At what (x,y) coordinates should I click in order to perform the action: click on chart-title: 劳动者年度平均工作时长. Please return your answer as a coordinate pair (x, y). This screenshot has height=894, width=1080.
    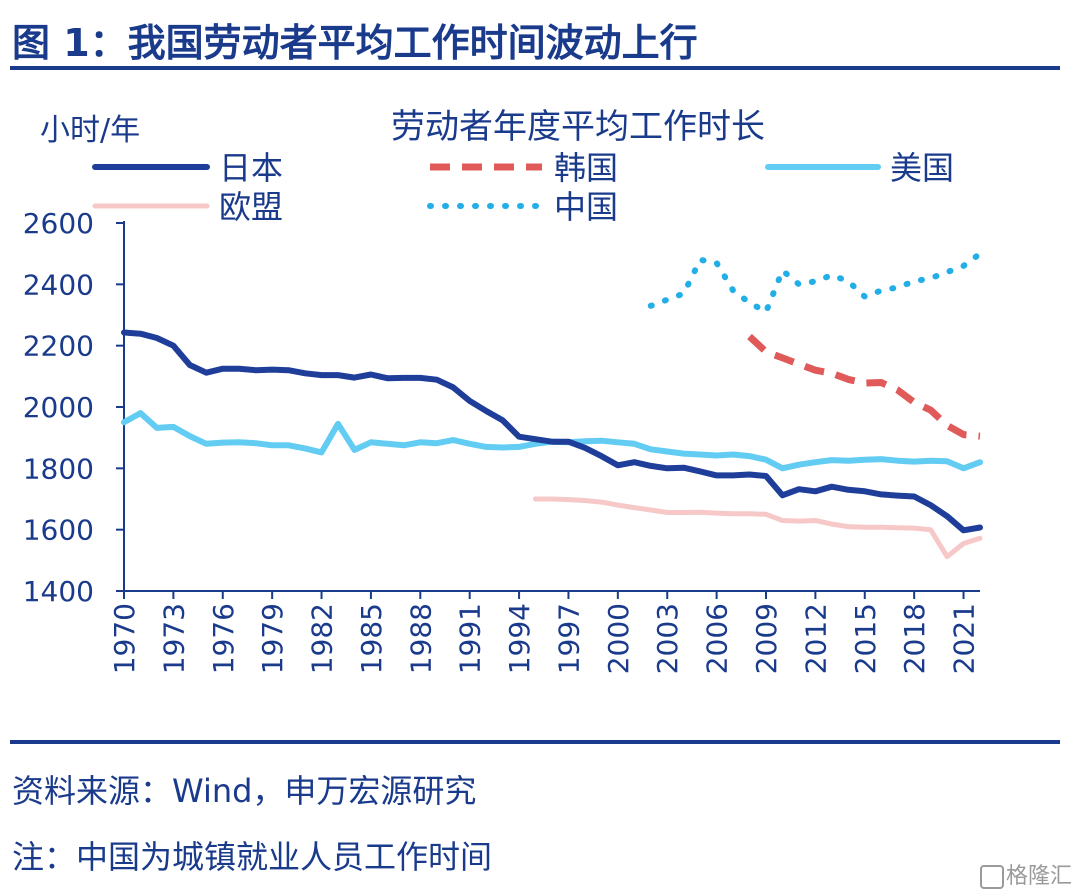
    Looking at the image, I should click on (578, 127).